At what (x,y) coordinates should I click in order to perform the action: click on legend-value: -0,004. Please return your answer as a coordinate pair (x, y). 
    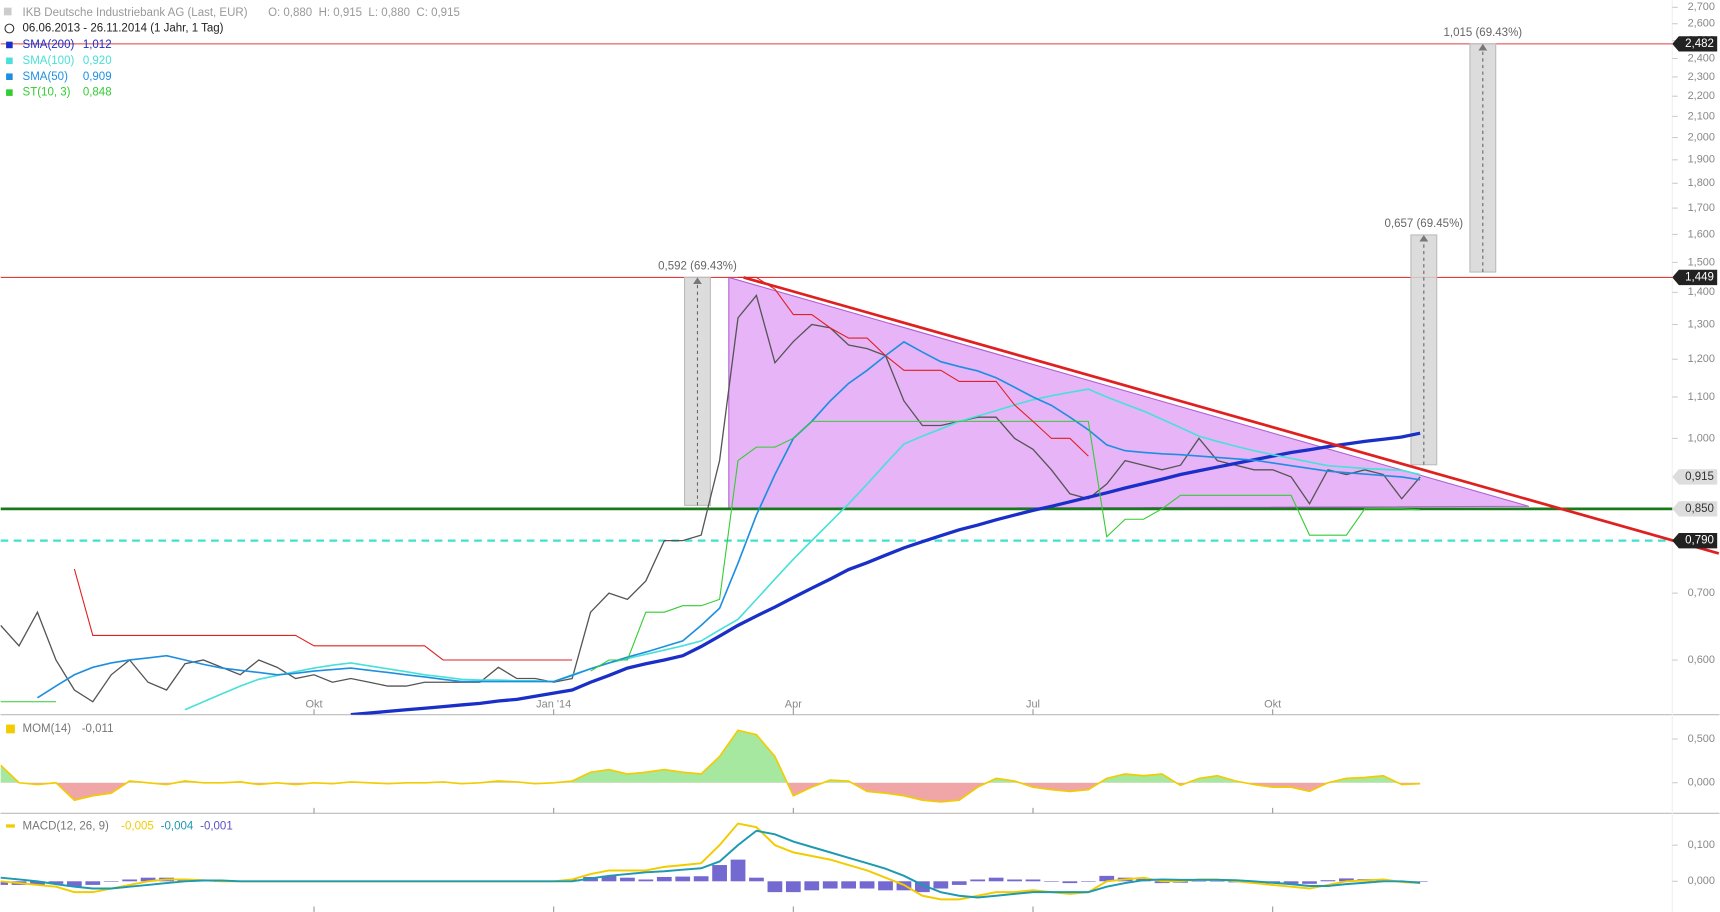
    Looking at the image, I should click on (177, 827).